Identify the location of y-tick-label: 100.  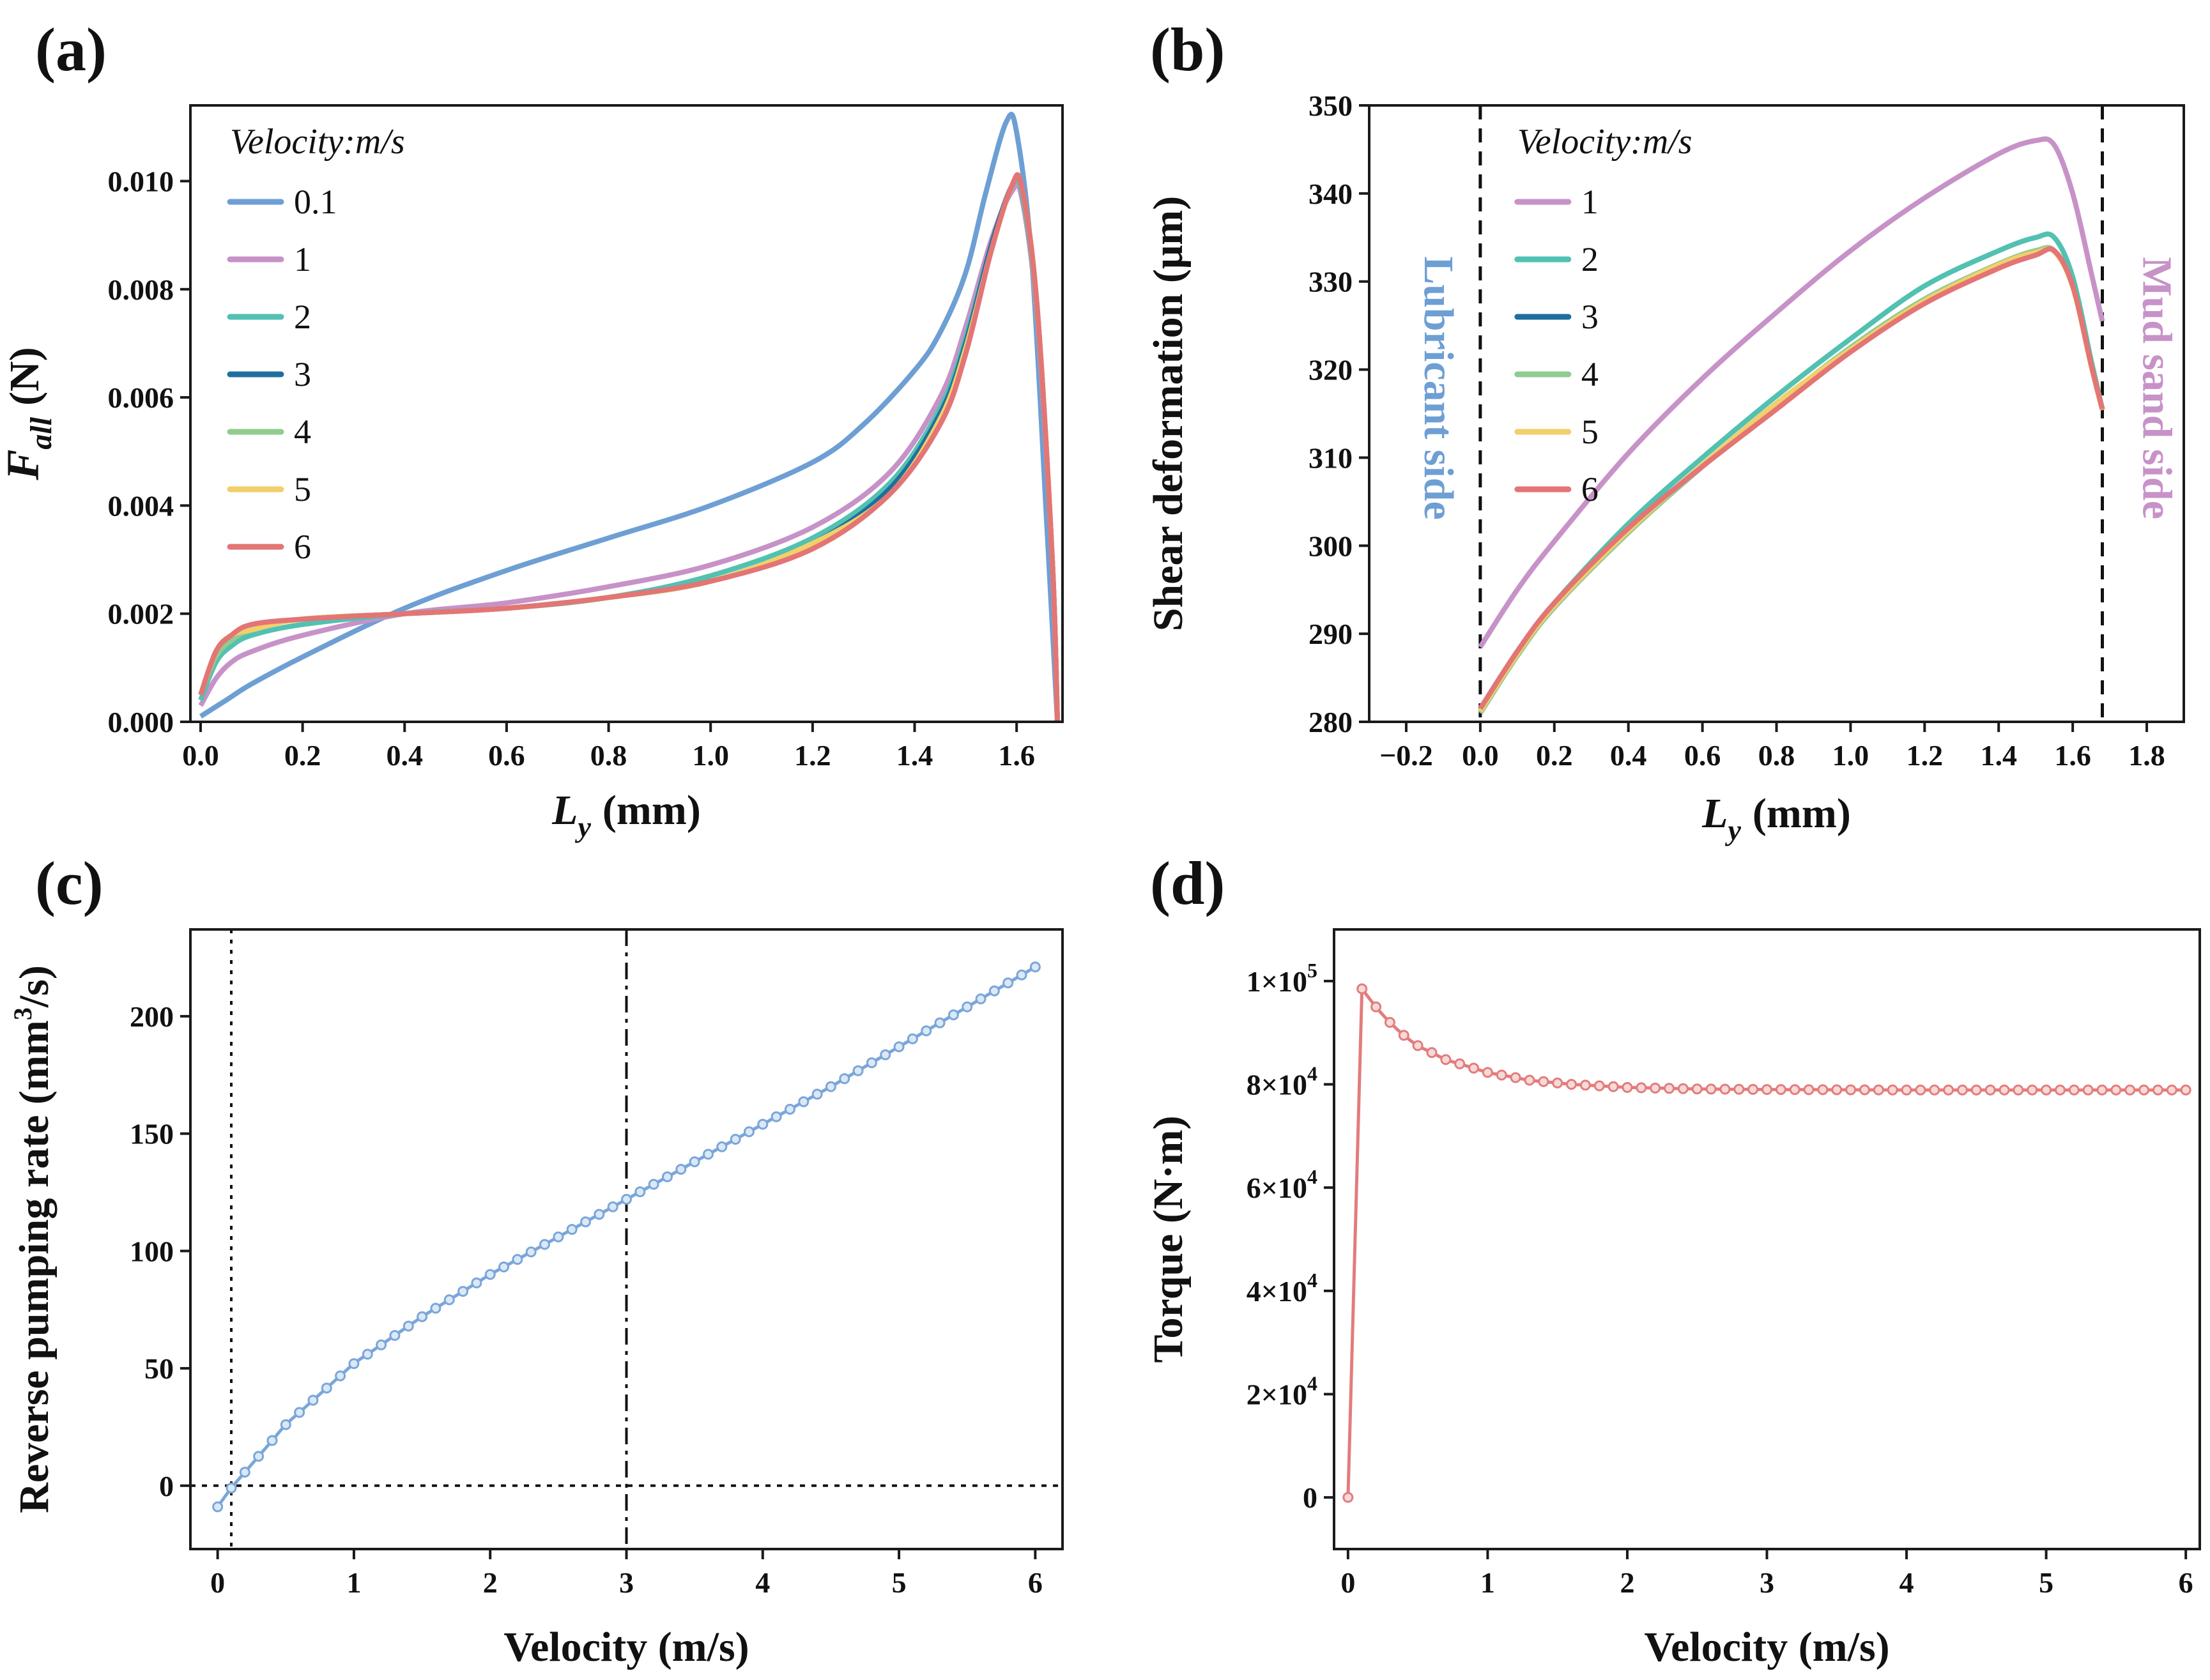
(152, 1251).